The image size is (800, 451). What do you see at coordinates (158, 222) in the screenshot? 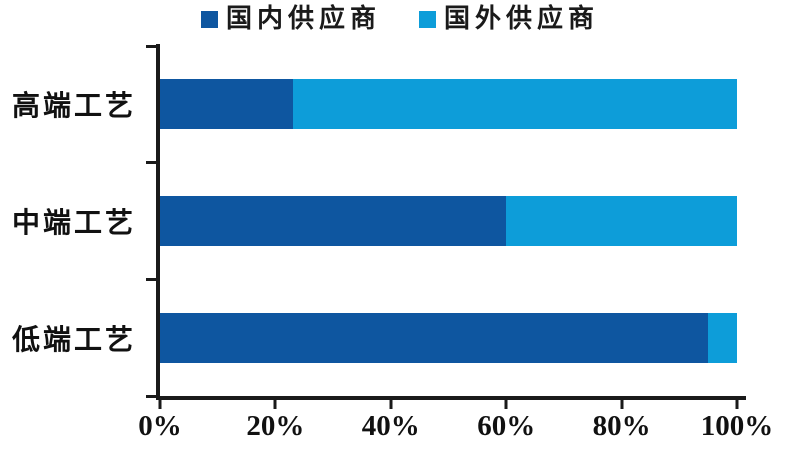
I see `y-axis-line` at bounding box center [158, 222].